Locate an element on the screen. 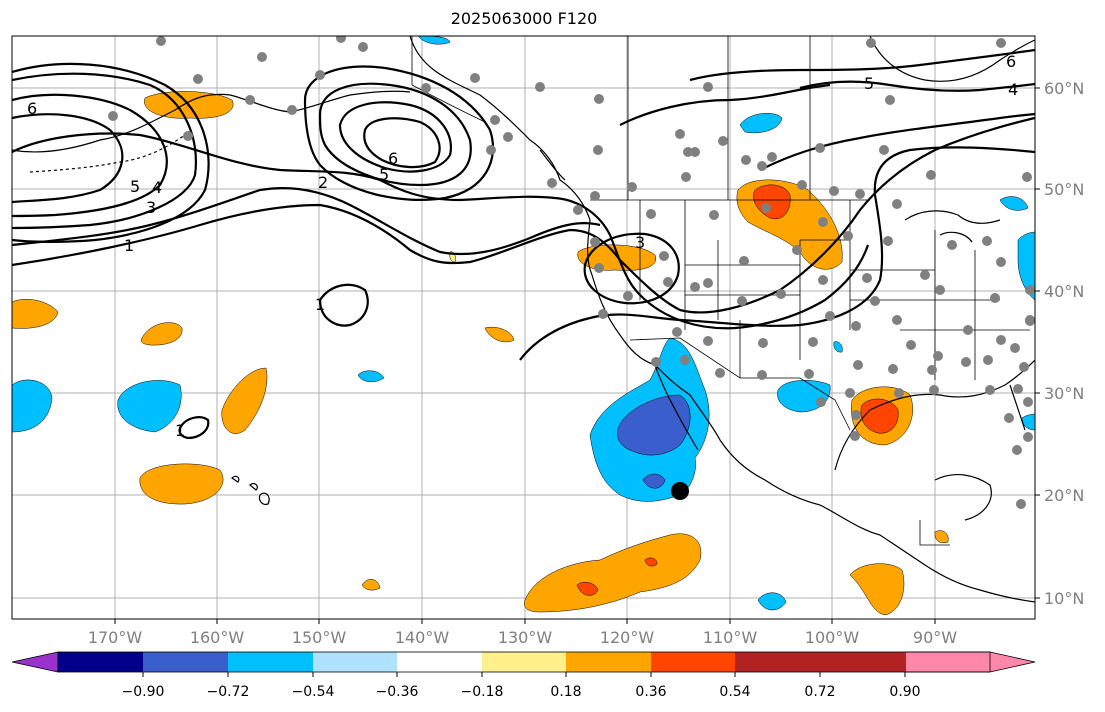 This screenshot has width=1105, height=712. lon-label: 90°W is located at coordinates (935, 637).